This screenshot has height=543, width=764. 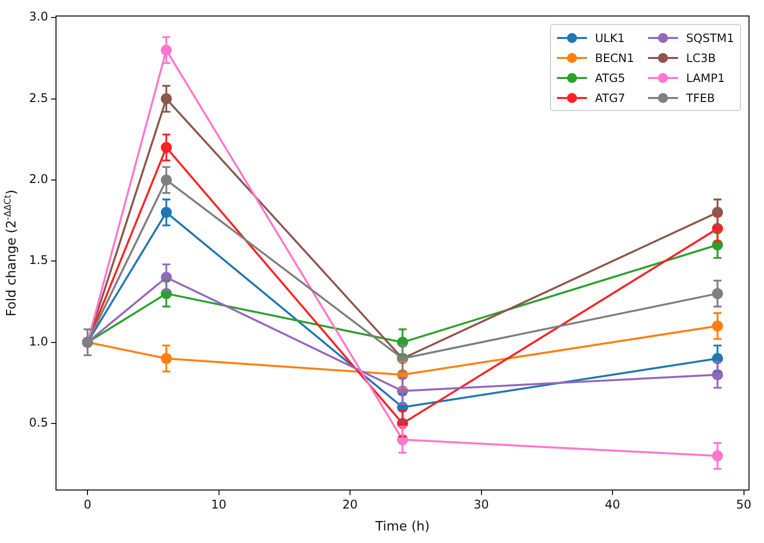 What do you see at coordinates (610, 37) in the screenshot?
I see `legend-label: ULK1` at bounding box center [610, 37].